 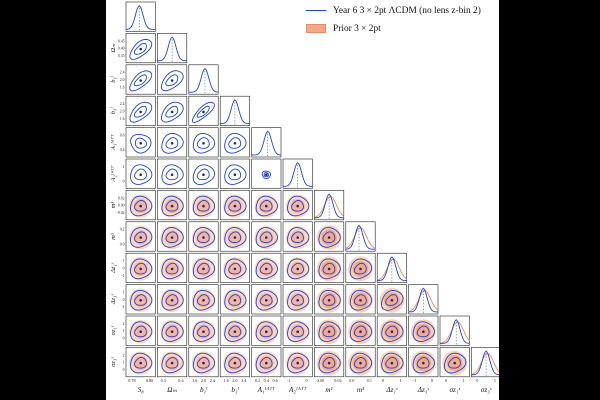 What do you see at coordinates (203, 380) in the screenshot?
I see `x-tick-label: 2.0` at bounding box center [203, 380].